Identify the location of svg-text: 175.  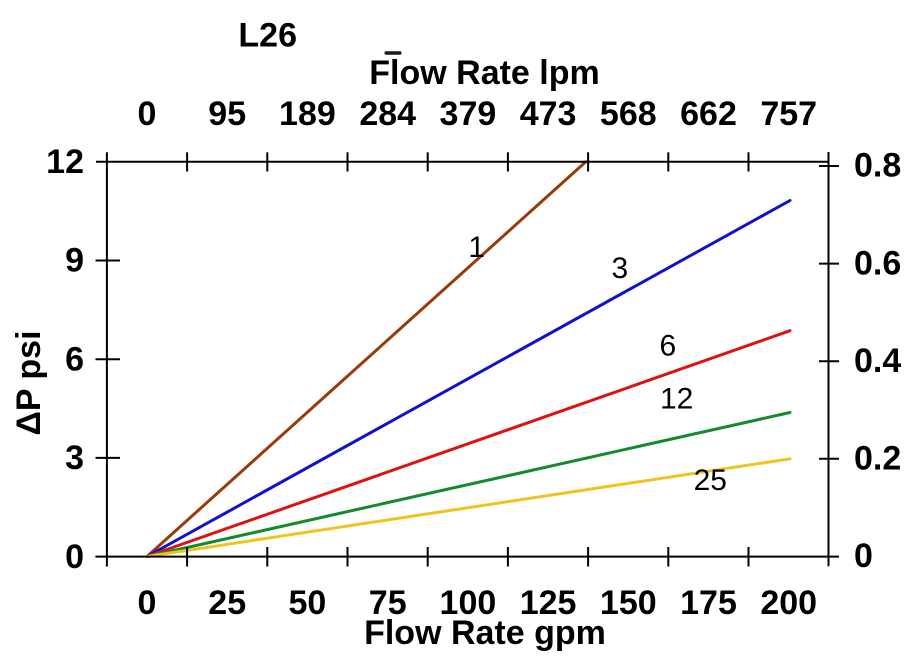
(708, 603).